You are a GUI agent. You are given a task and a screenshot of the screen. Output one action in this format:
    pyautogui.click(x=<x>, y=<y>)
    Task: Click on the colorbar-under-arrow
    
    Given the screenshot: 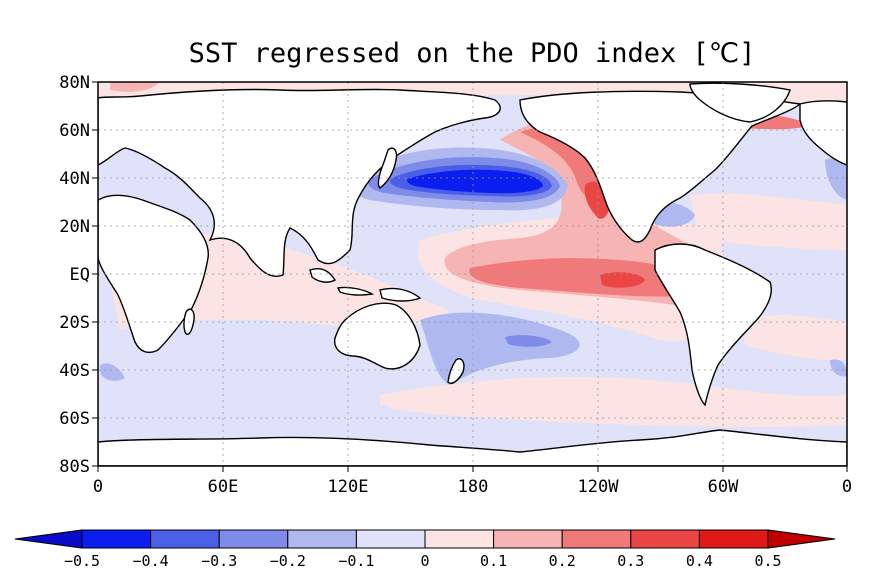 What is the action you would take?
    pyautogui.click(x=48, y=539)
    